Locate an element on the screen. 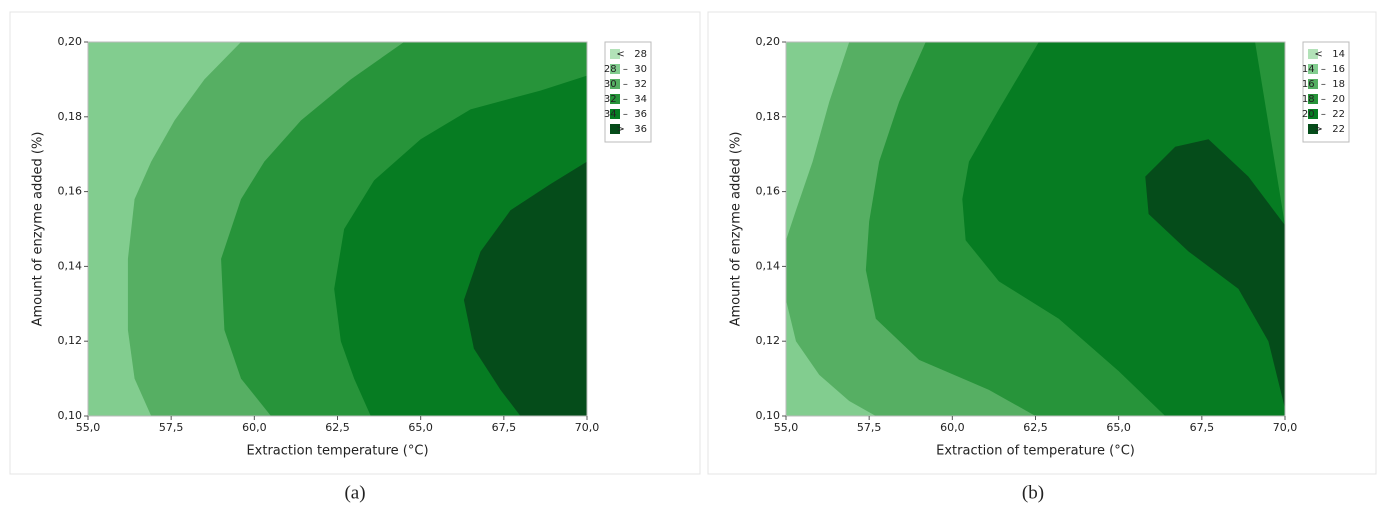 This screenshot has height=515, width=1384. legend-label: 32 – 34 is located at coordinates (625, 99).